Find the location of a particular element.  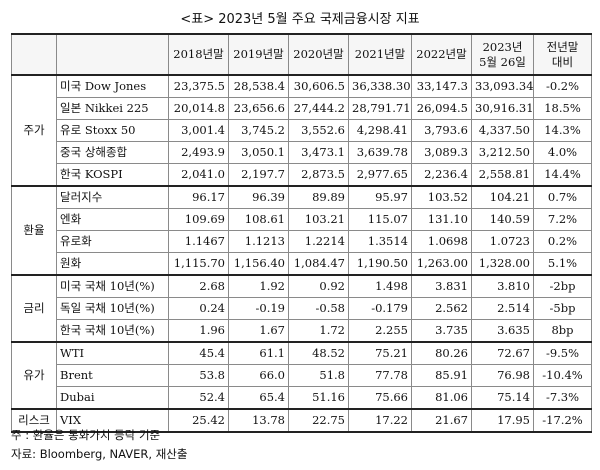

value-cell: 77.78 is located at coordinates (380, 375).